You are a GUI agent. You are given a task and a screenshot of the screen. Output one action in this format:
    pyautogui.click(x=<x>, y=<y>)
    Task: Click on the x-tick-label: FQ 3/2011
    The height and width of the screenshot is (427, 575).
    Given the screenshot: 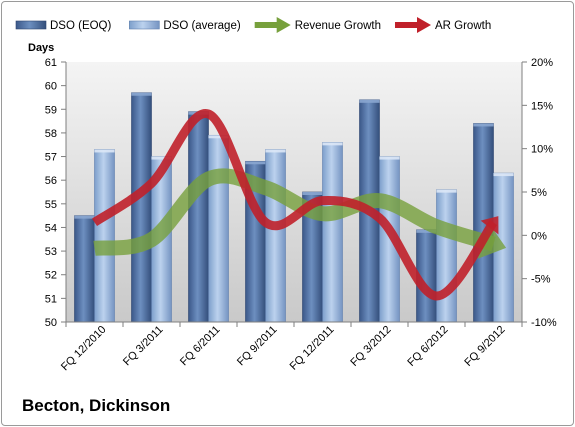 What is the action you would take?
    pyautogui.click(x=143, y=346)
    